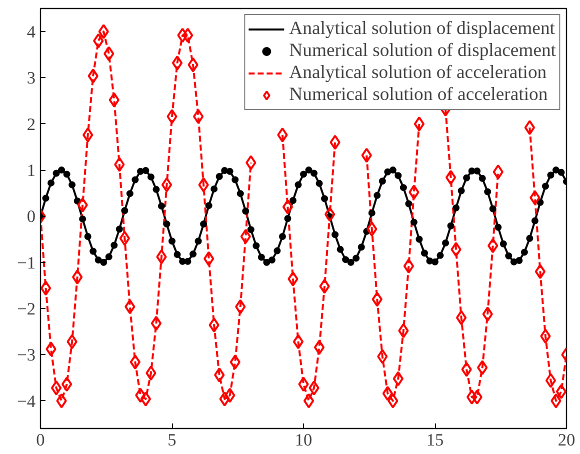 Image resolution: width=580 pixels, height=454 pixels. Describe the element at coordinates (422, 29) in the screenshot. I see `legend-label: Analytical solution of displacement` at that location.